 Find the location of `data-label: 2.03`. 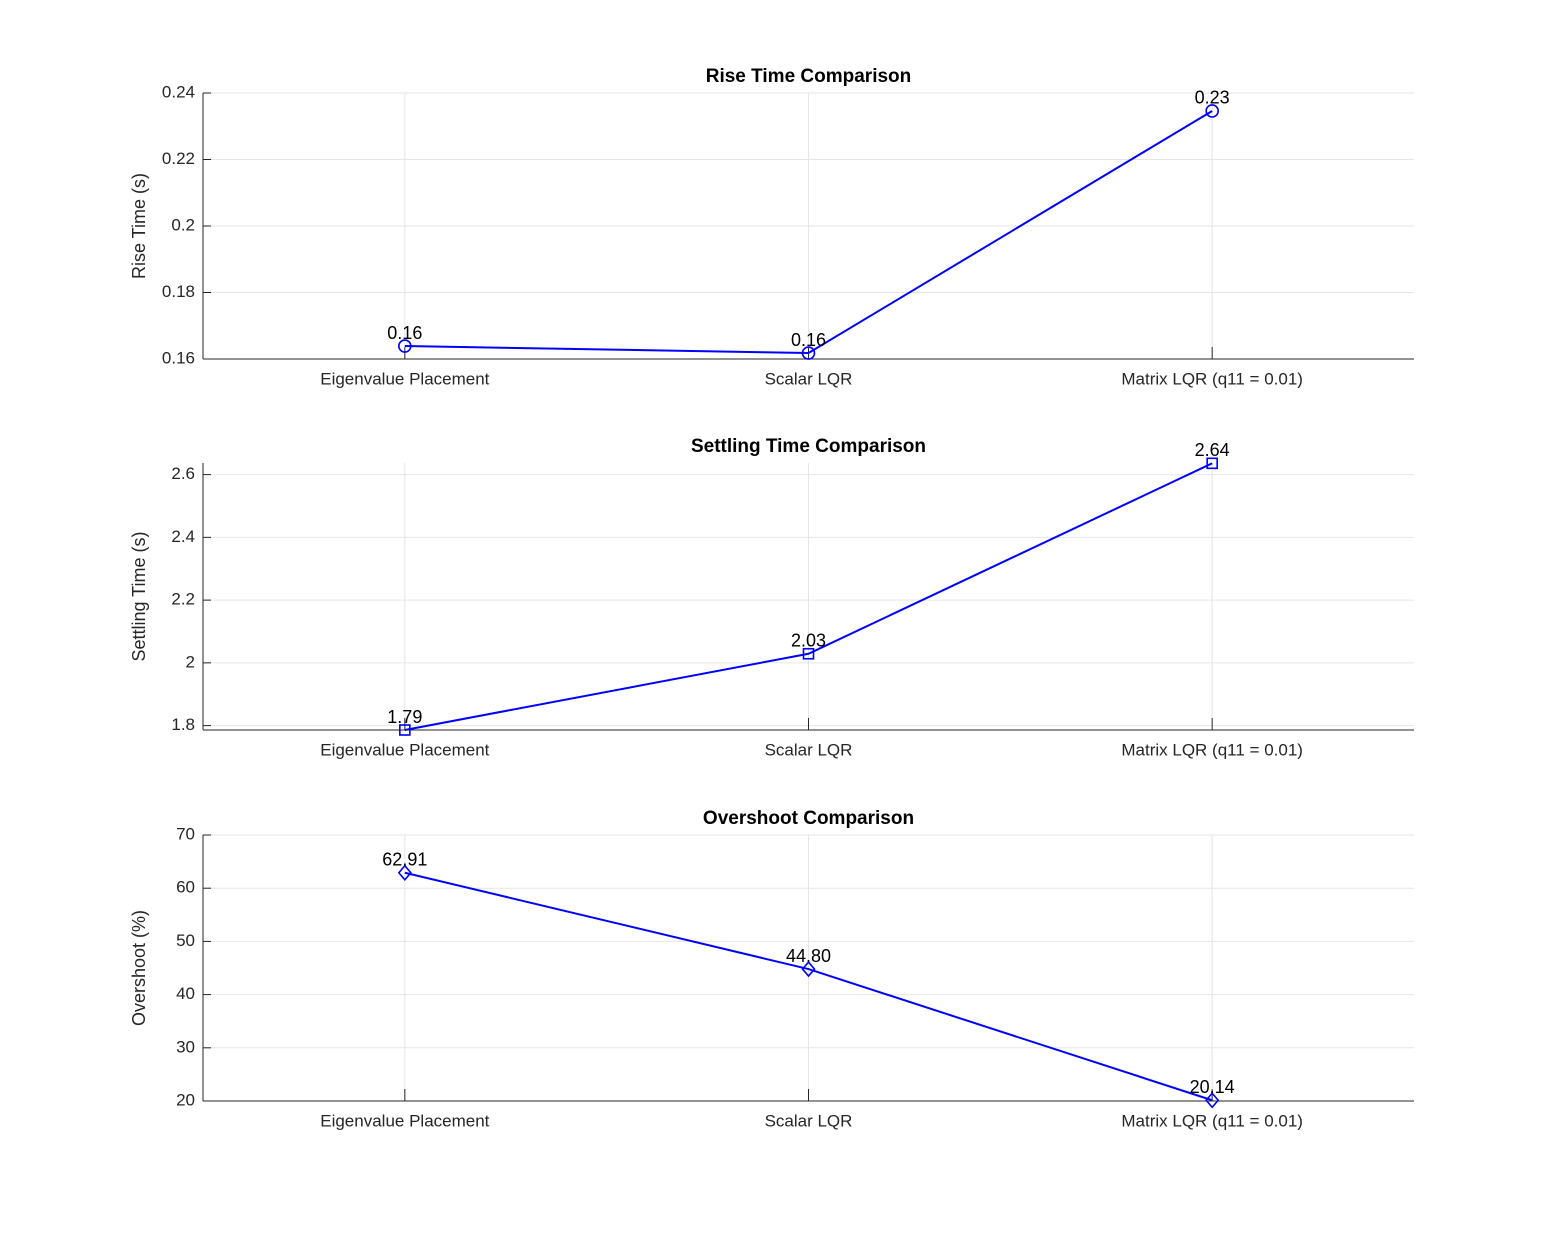

data-label: 2.03 is located at coordinates (808, 641).